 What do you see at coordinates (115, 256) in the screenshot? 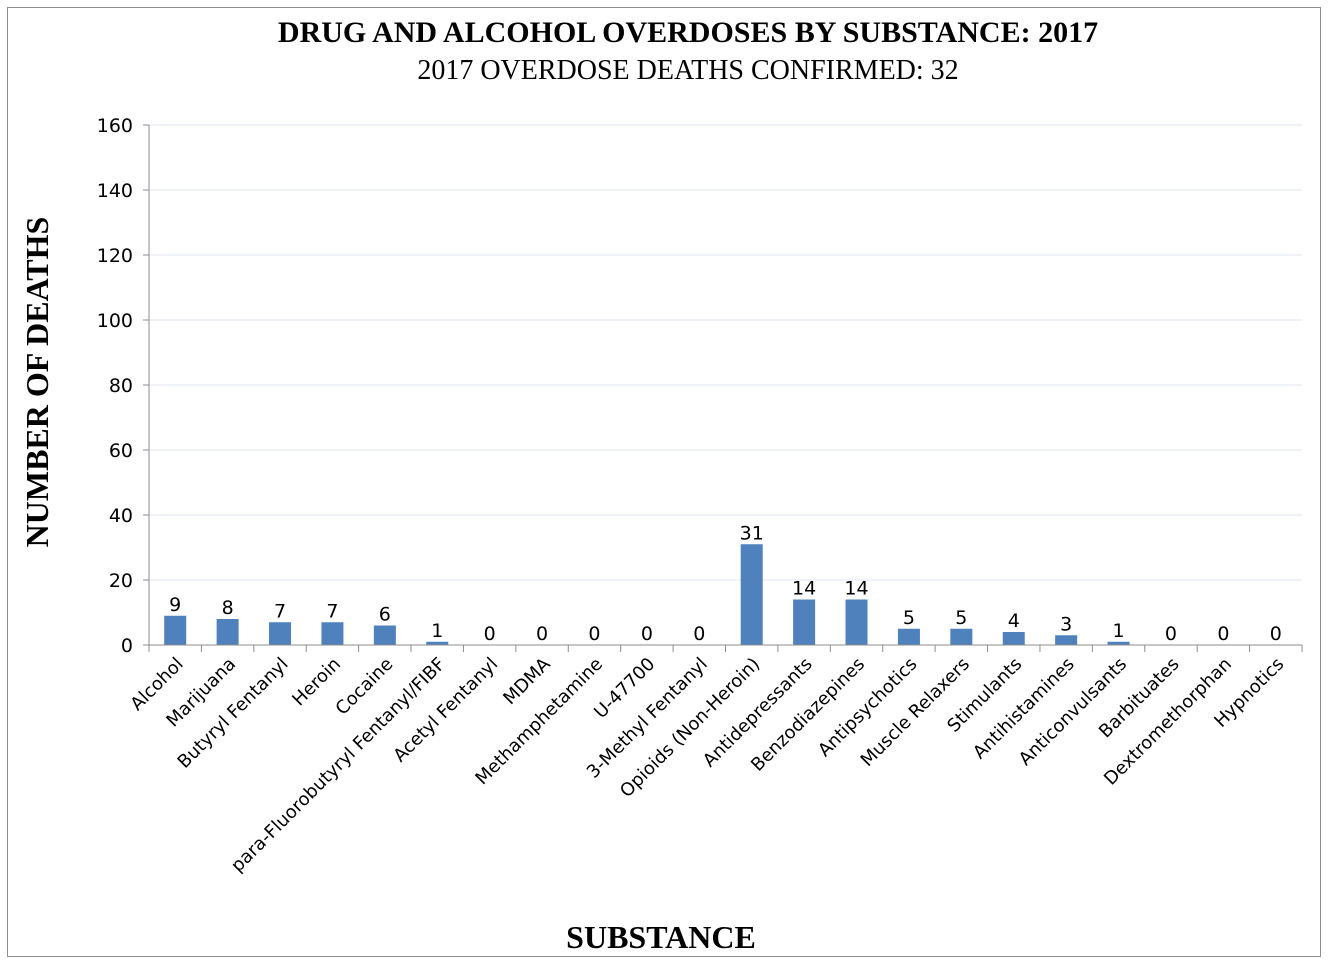
I see `y-tick-label: 120` at bounding box center [115, 256].